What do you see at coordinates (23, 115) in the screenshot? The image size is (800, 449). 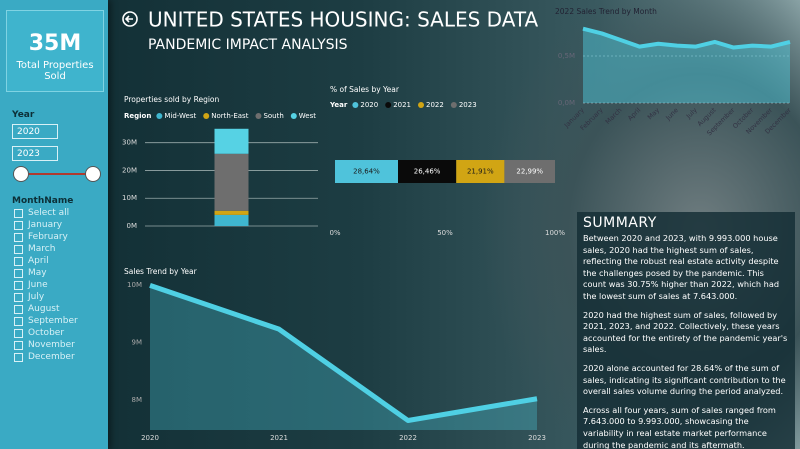 I see `year-slicer-label: Year` at bounding box center [23, 115].